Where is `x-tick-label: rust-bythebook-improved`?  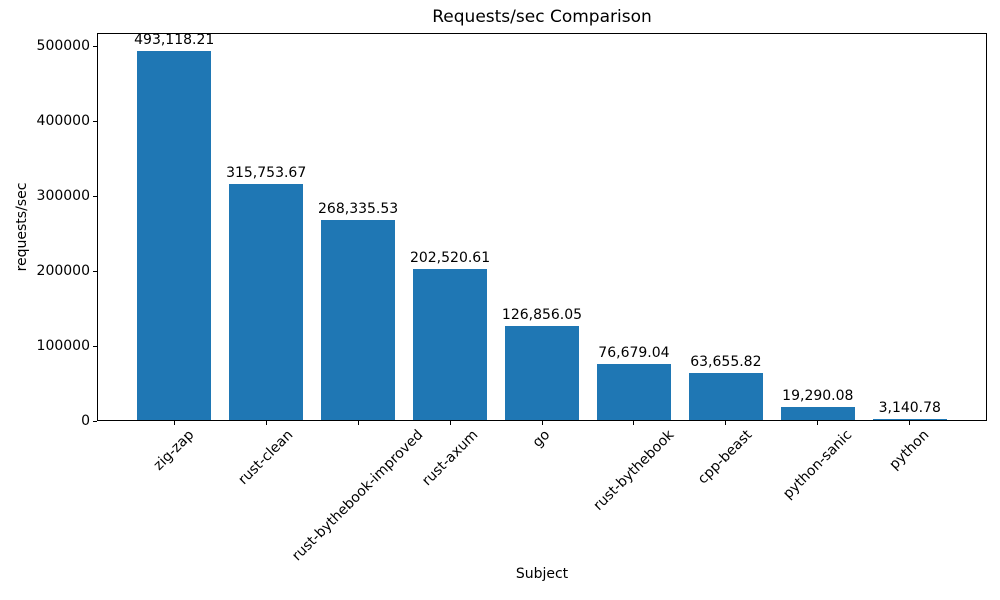
x-tick-label: rust-bythebook-improved is located at coordinates (358, 496).